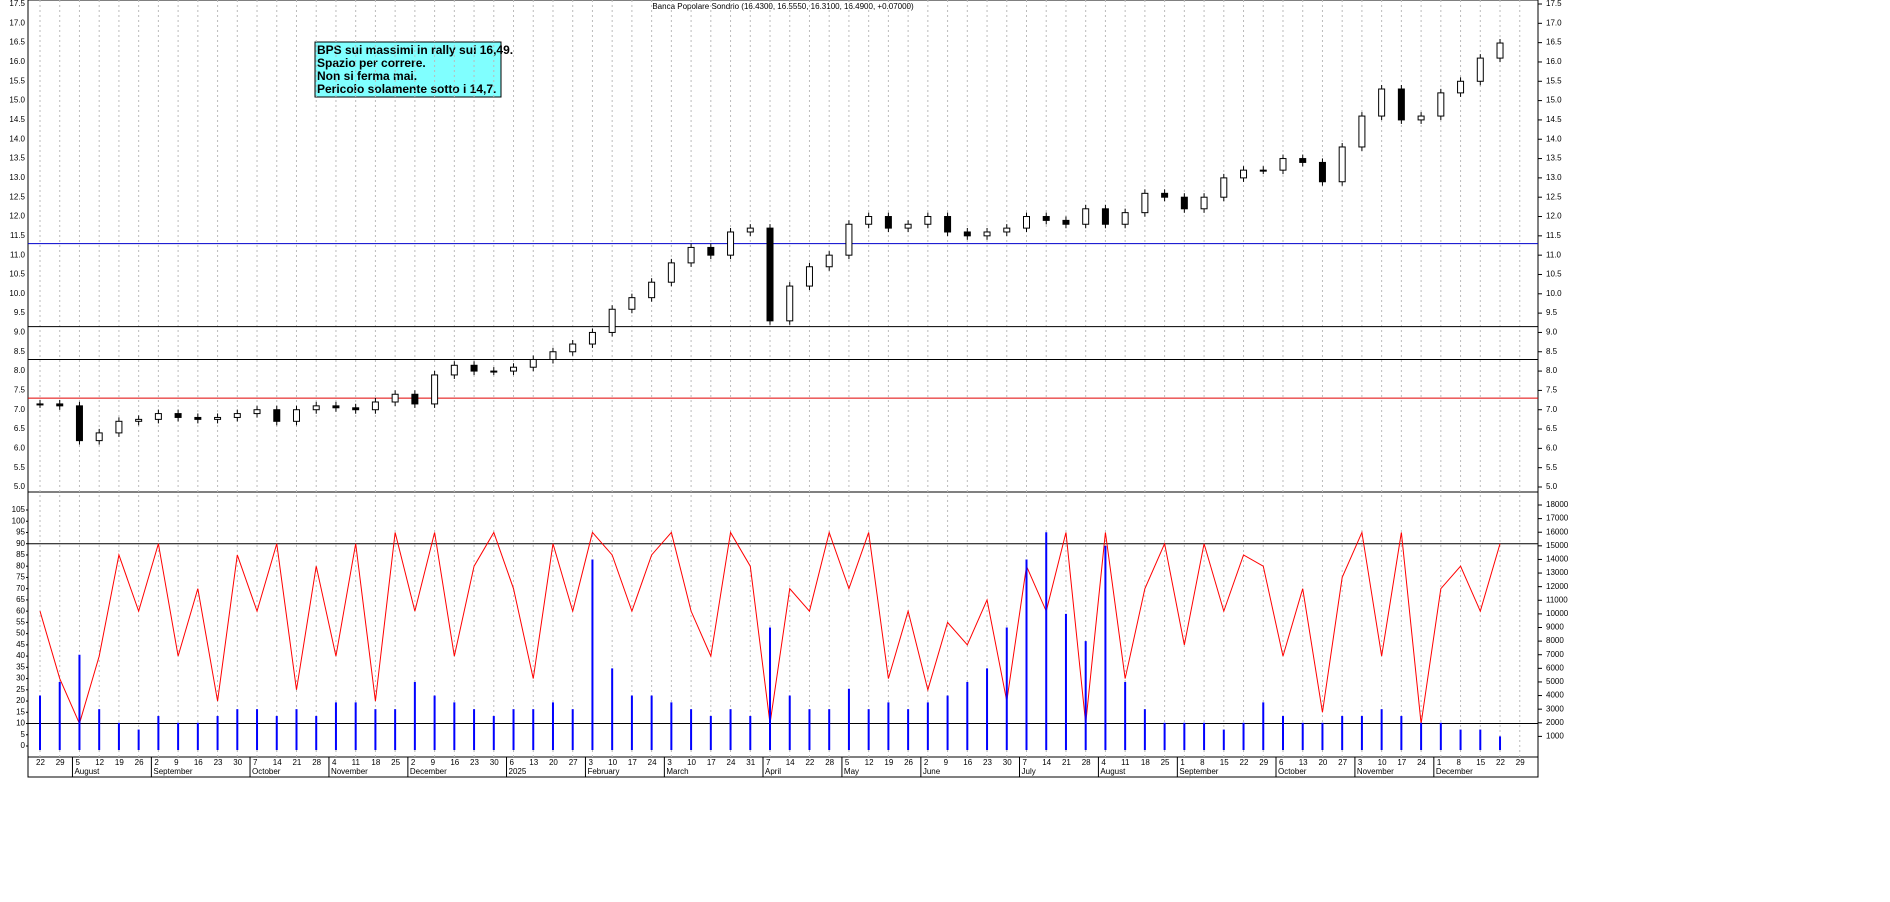 The height and width of the screenshot is (902, 1890). Describe the element at coordinates (677, 771) in the screenshot. I see `month-label: March` at that location.